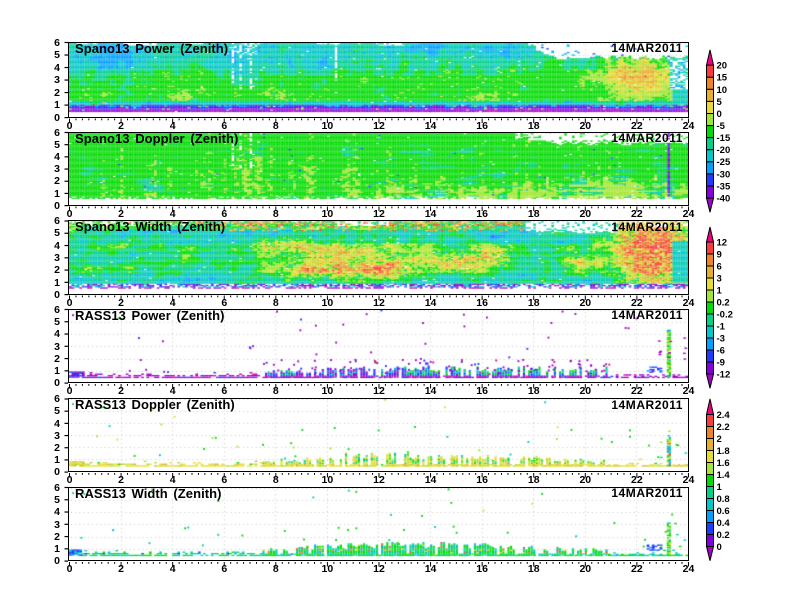 The height and width of the screenshot is (612, 792). What do you see at coordinates (719, 266) in the screenshot?
I see `svg-text: 6` at bounding box center [719, 266].